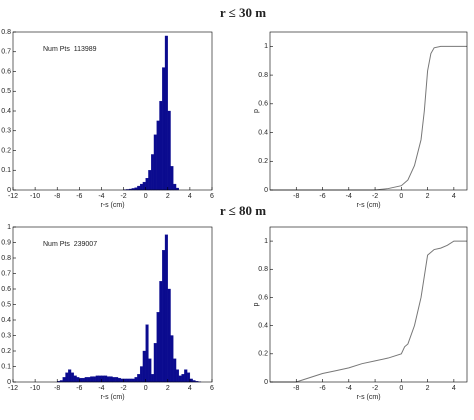 The image size is (474, 420). I want to click on heading: r ≤ 80 m, so click(243, 210).